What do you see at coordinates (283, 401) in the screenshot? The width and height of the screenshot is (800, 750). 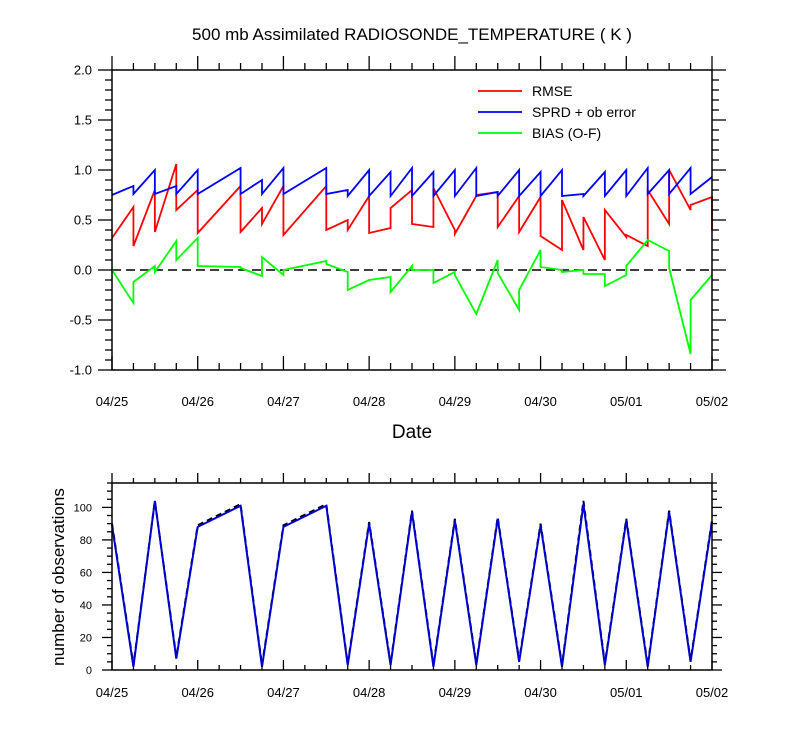 I see `top-chart-x-tick-label: 04/27` at bounding box center [283, 401].